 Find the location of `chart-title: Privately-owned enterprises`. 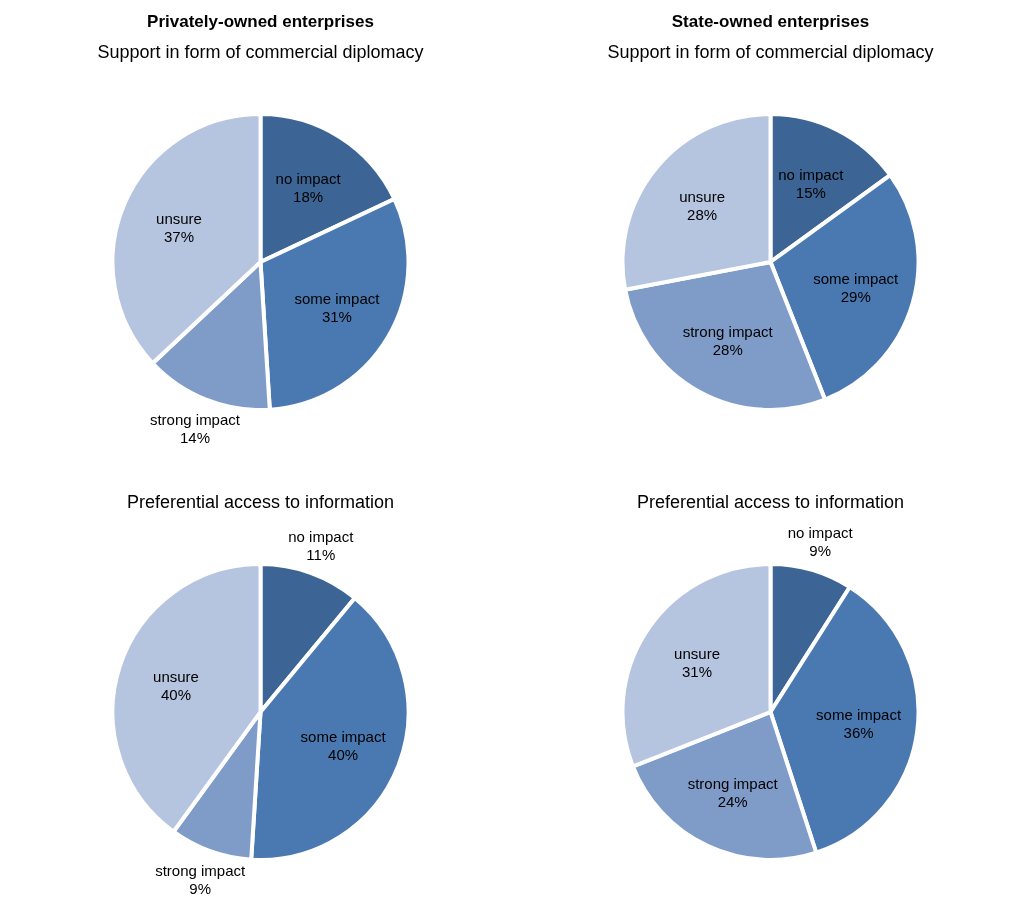

chart-title: Privately-owned enterprises is located at coordinates (260, 22).